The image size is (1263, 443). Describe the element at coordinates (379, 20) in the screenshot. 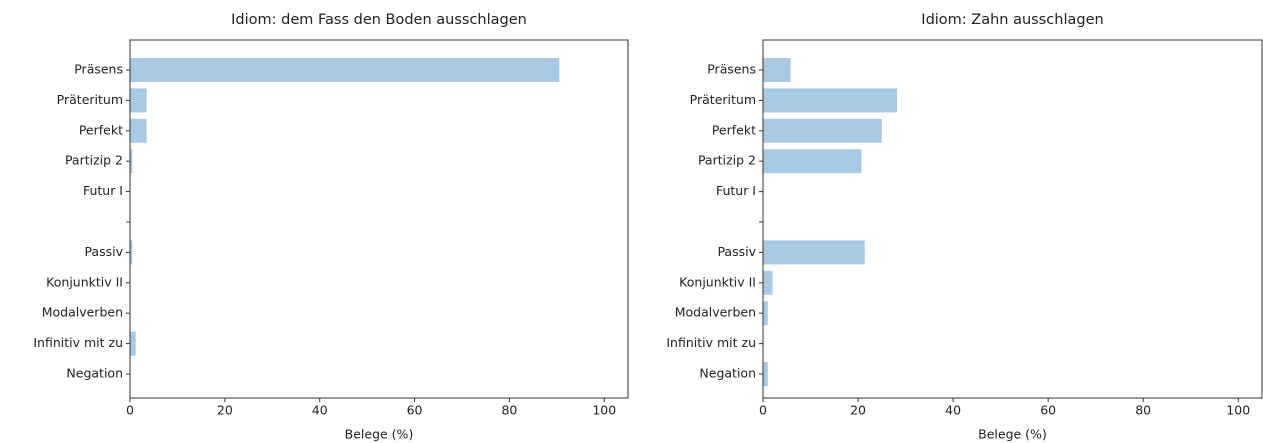

I see `chart-title: Idiom: dem Fass den Boden ausschlagen` at that location.